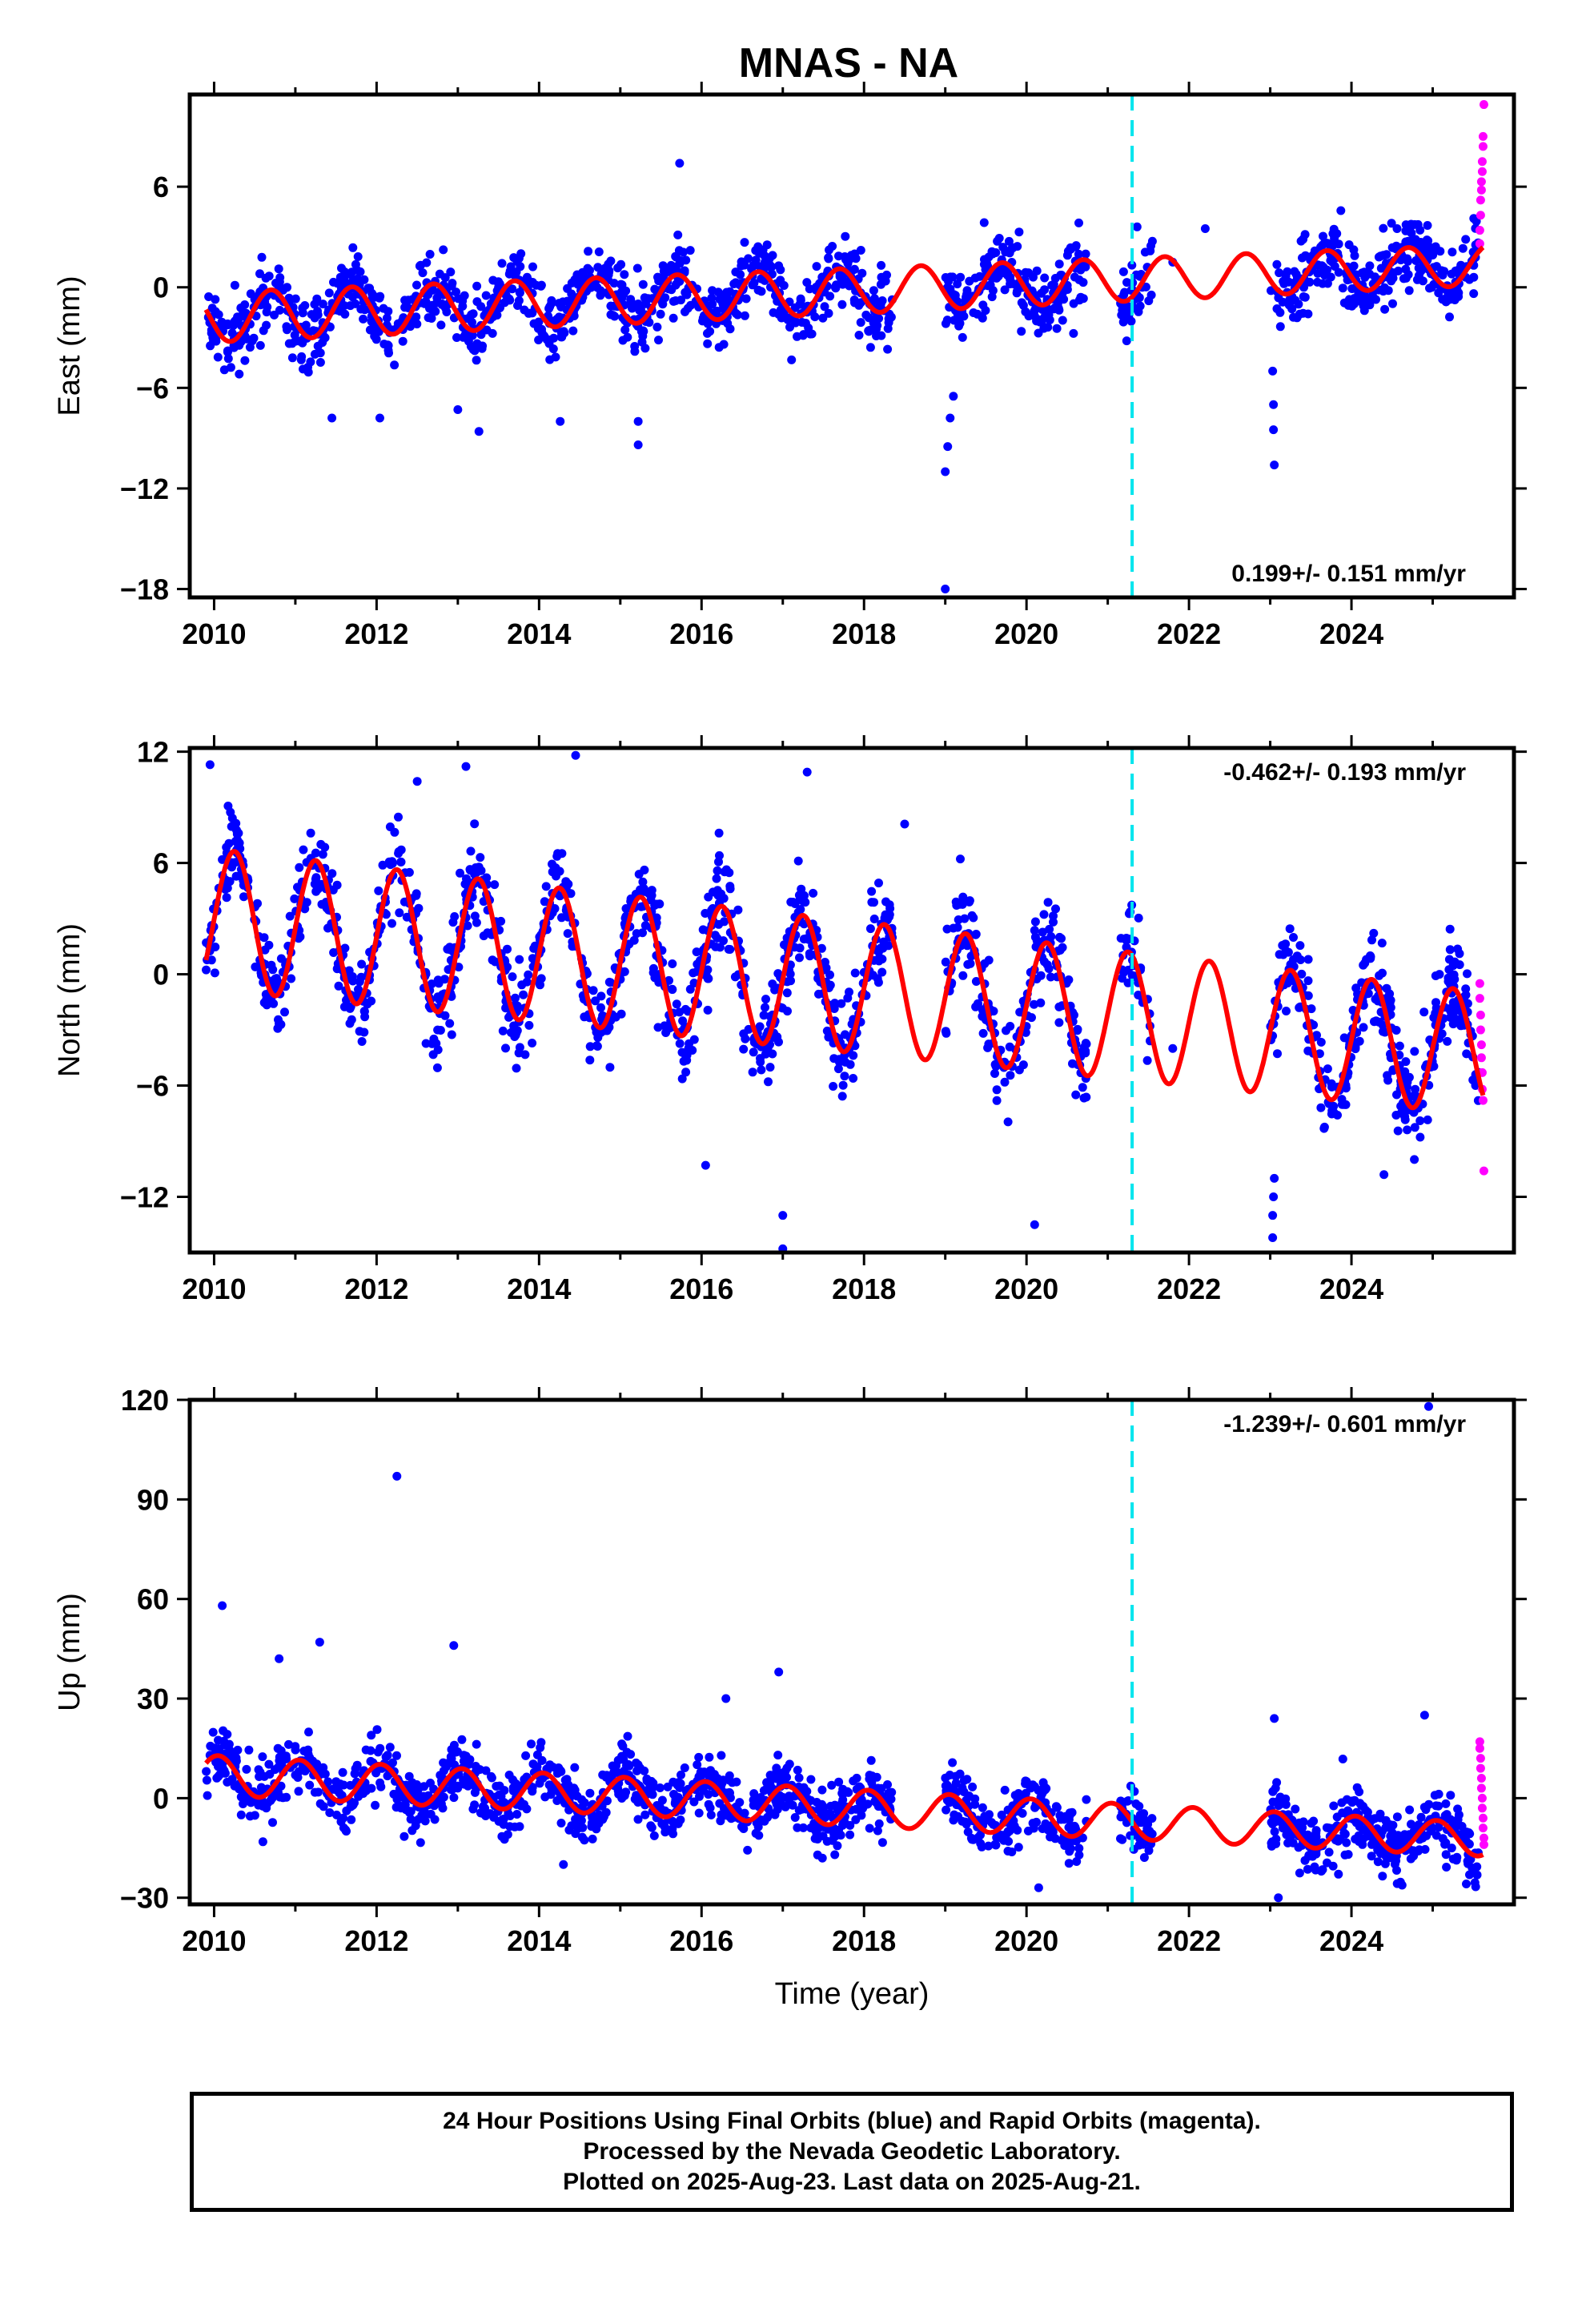 The image size is (1582, 2324). I want to click on east-rapid-point, so click(1481, 190).